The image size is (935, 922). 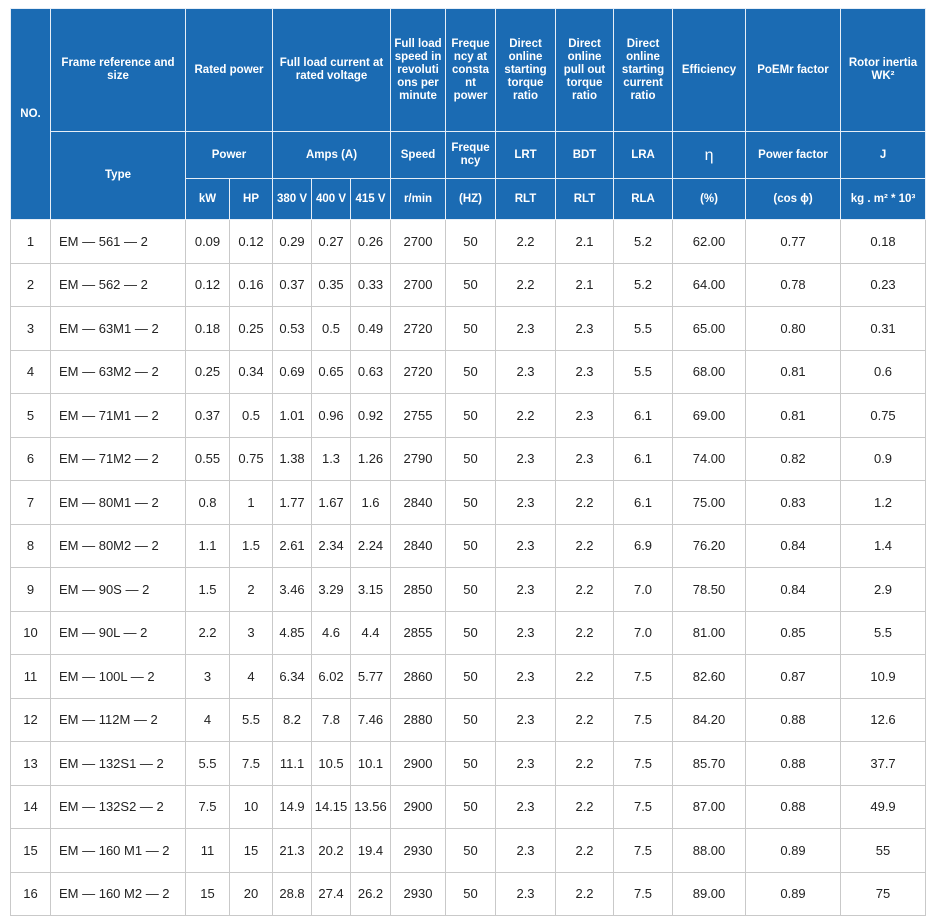 I want to click on data-cell: 65.00, so click(x=709, y=328).